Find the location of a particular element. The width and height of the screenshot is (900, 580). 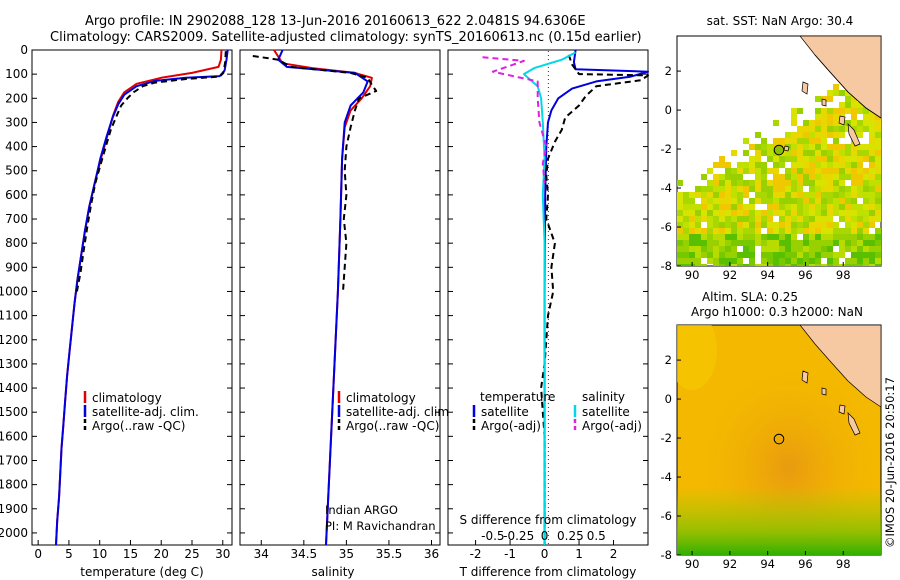

x-tick-label: 34 is located at coordinates (261, 554).